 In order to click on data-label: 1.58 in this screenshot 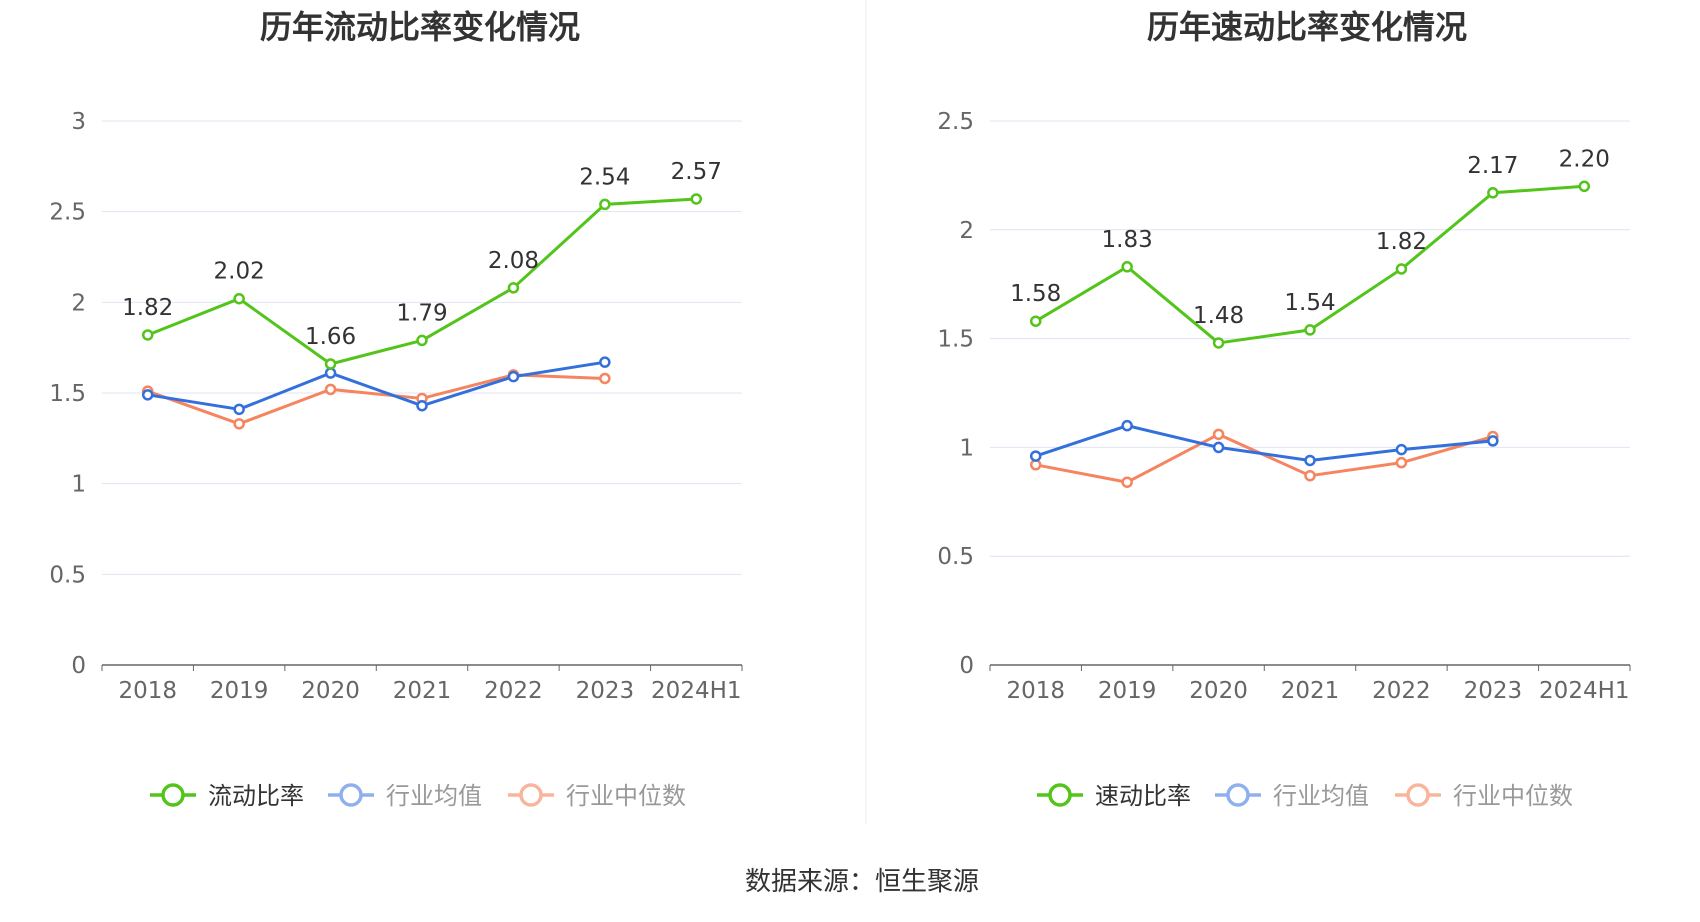, I will do `click(1035, 294)`.